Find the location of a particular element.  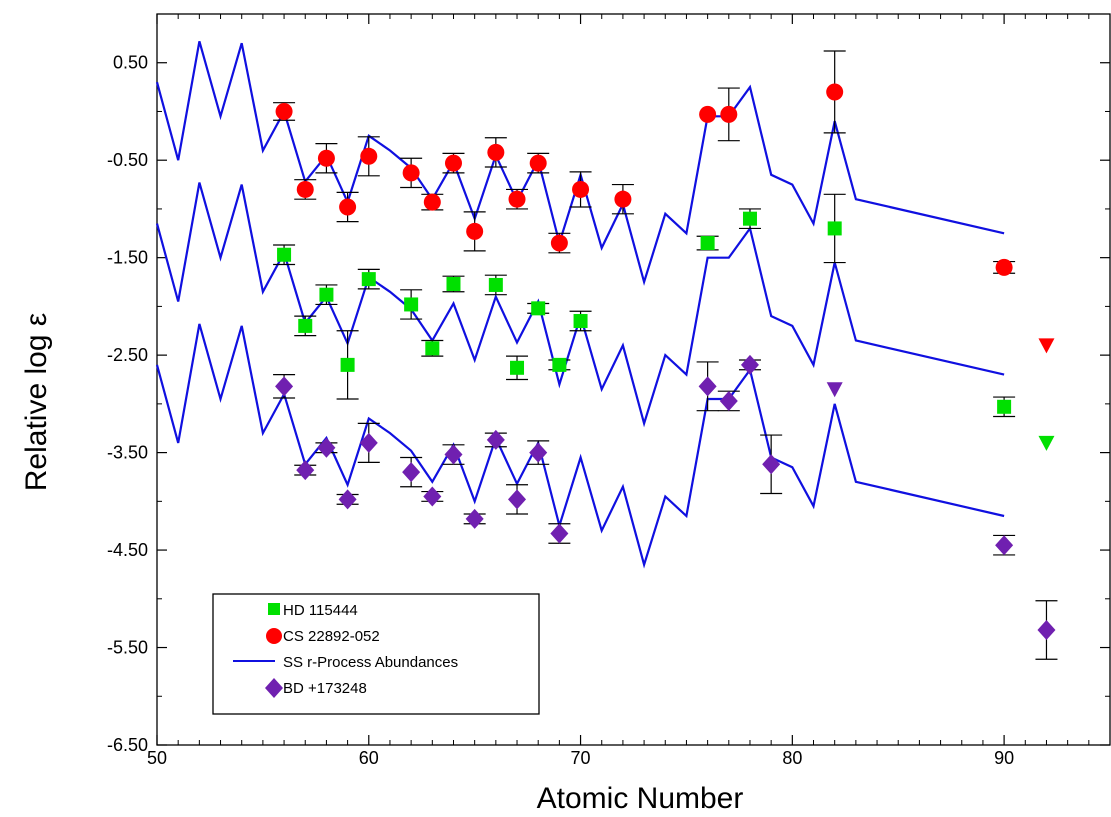

x-tick-label: 90 is located at coordinates (1004, 758).